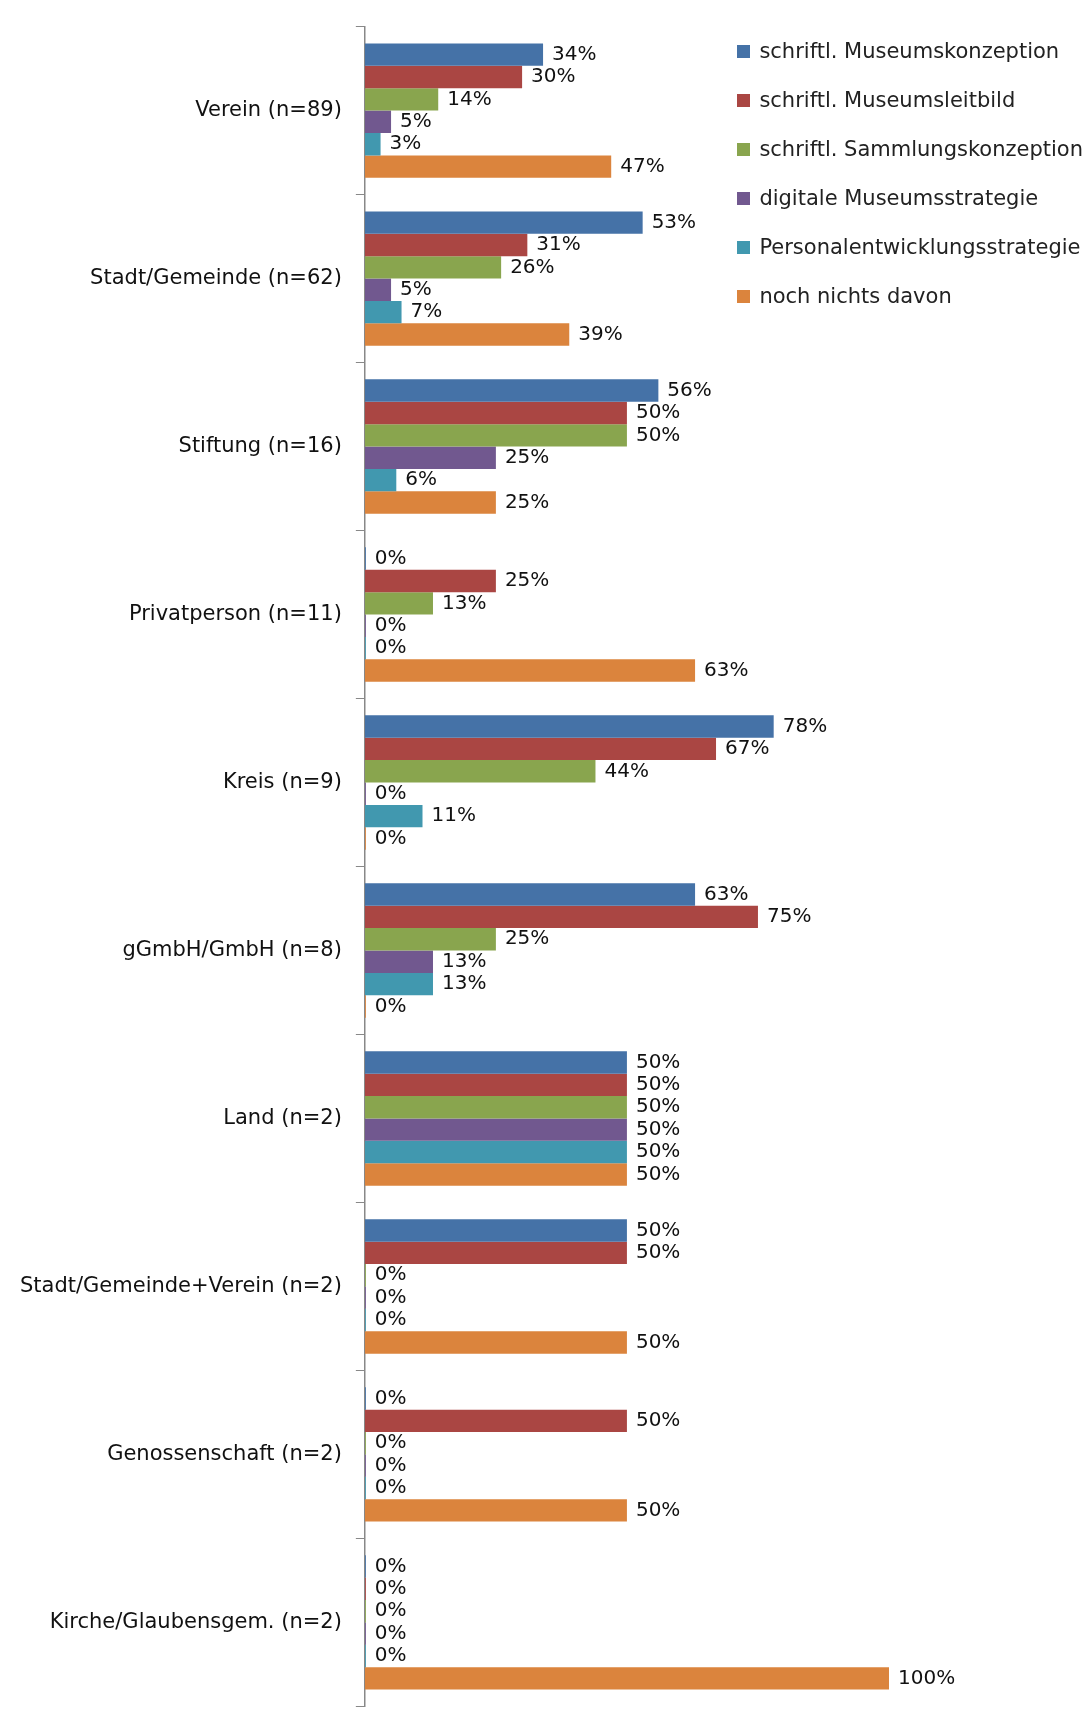 This screenshot has height=1733, width=1089. What do you see at coordinates (887, 100) in the screenshot?
I see `legend-label: schriftl. Museumsleitbild` at bounding box center [887, 100].